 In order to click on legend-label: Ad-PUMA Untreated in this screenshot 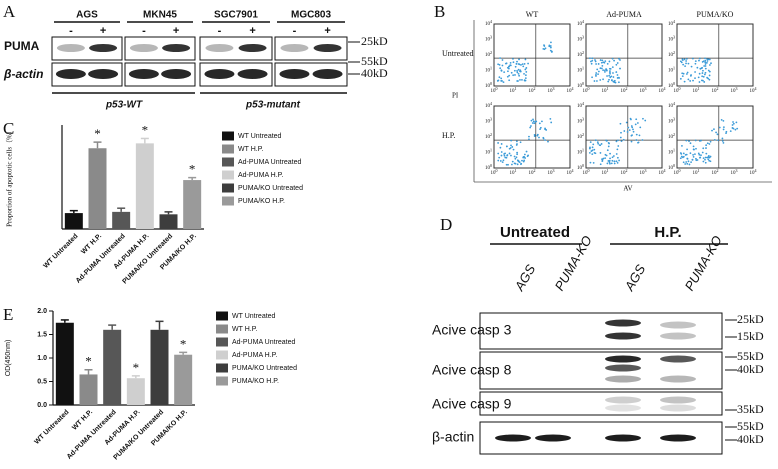, I will do `click(270, 162)`.